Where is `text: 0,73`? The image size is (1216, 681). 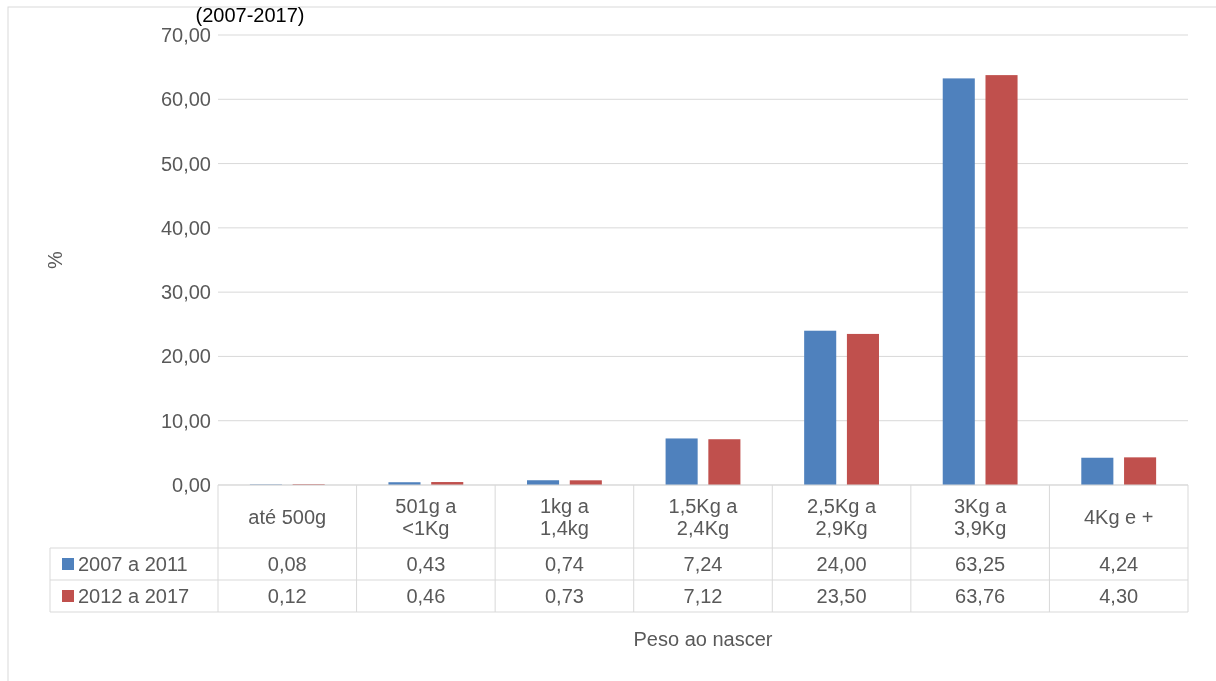
text: 0,73 is located at coordinates (564, 596).